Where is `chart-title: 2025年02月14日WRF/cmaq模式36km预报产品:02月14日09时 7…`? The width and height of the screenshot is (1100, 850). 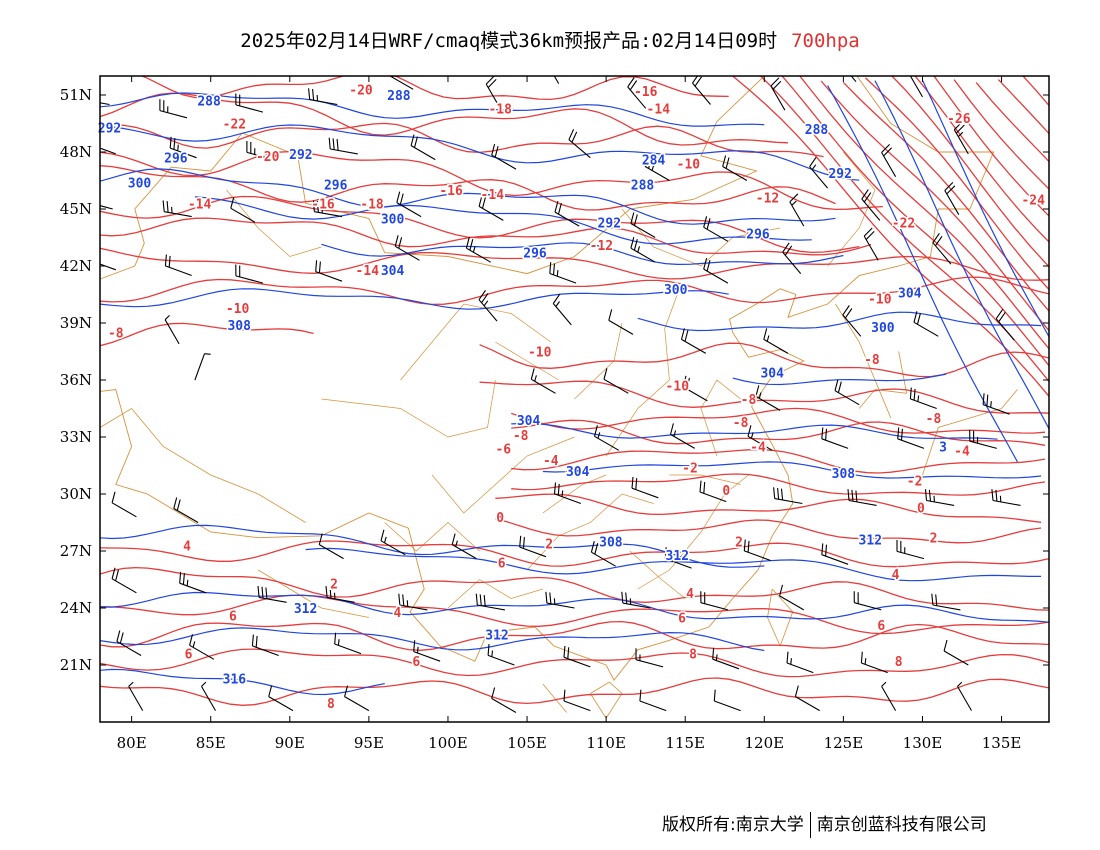
chart-title: 2025年02月14日WRF/cmaq模式36km预报产品:02月14日09时 7… is located at coordinates (550, 39).